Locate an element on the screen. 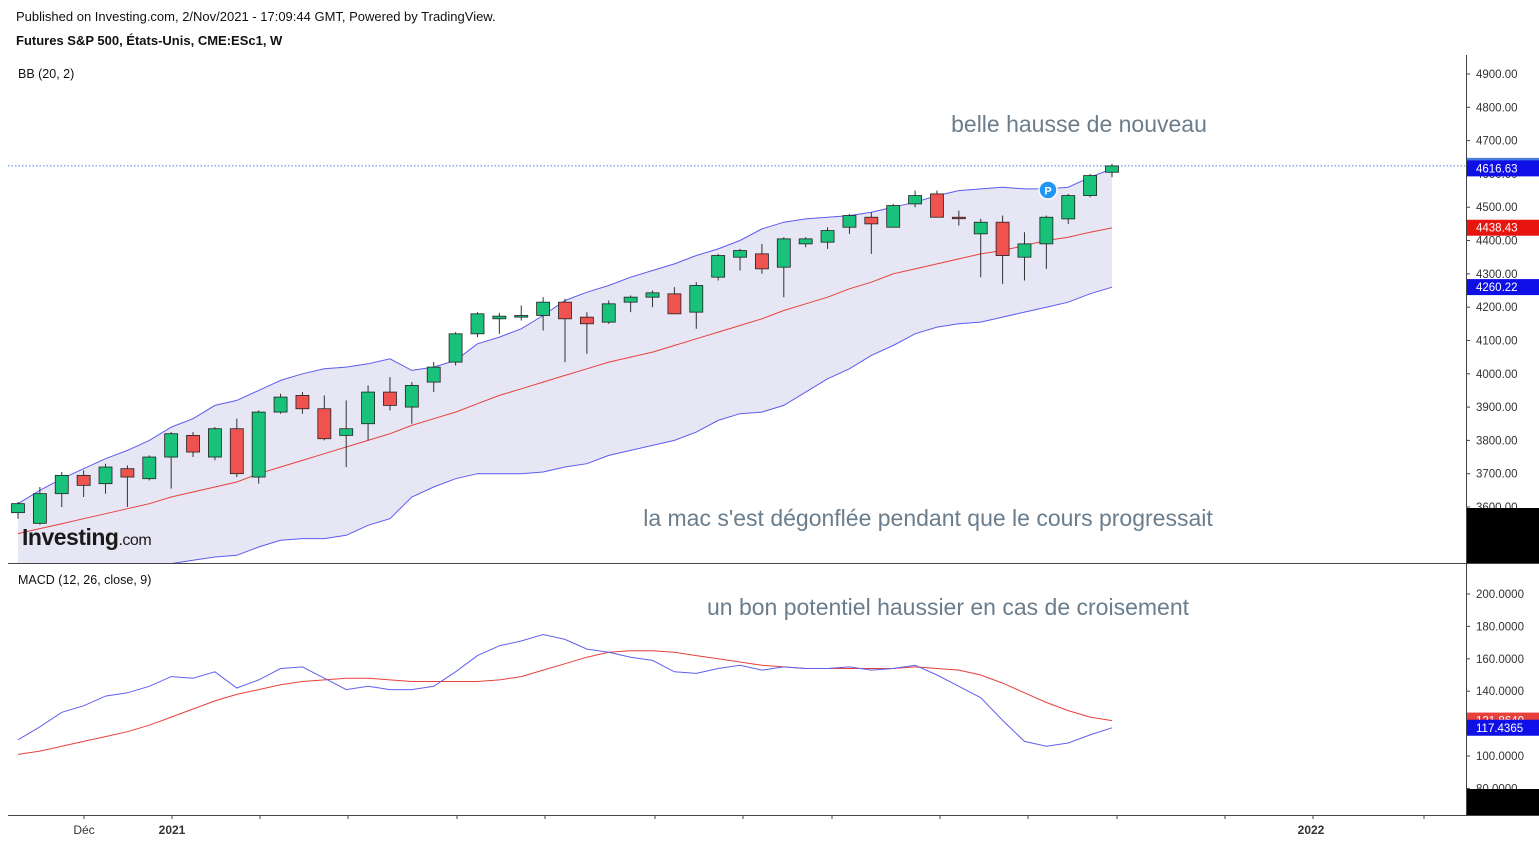 The height and width of the screenshot is (844, 1539). macd-tick-label: 160.0000 is located at coordinates (1500, 660).